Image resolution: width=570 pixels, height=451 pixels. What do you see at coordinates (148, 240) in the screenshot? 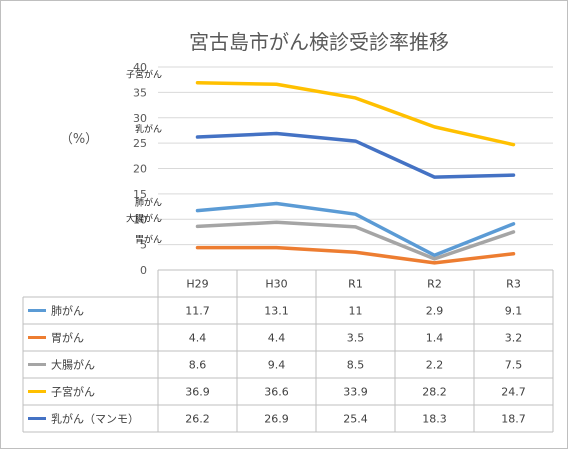
I see `series-inline-label: 胃がん` at bounding box center [148, 240].